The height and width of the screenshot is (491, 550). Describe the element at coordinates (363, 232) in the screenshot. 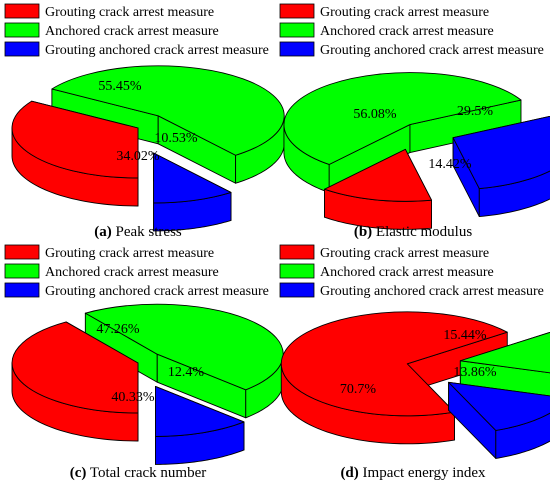

I see `panel-letter: (b)` at that location.